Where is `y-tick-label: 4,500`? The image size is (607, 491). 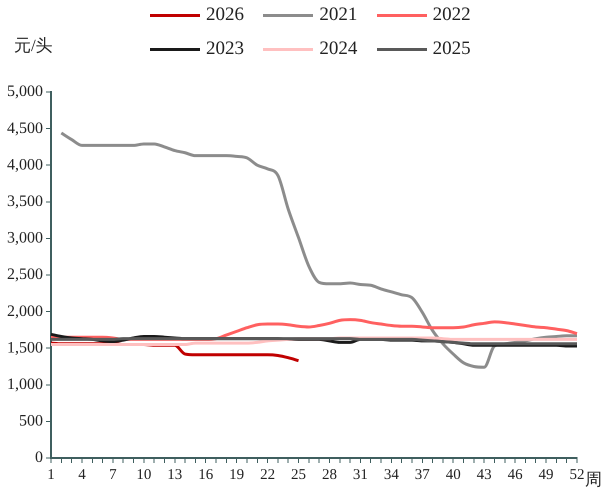 y-tick-label: 4,500 is located at coordinates (25, 128).